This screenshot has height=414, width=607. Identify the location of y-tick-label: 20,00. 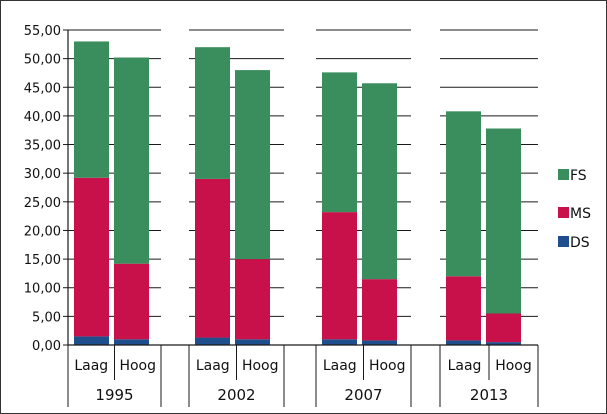
(42, 231).